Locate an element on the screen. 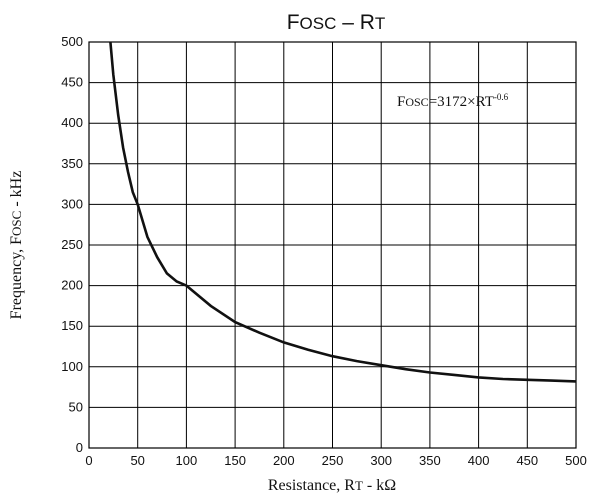  x-tick-label: 400 is located at coordinates (479, 460).